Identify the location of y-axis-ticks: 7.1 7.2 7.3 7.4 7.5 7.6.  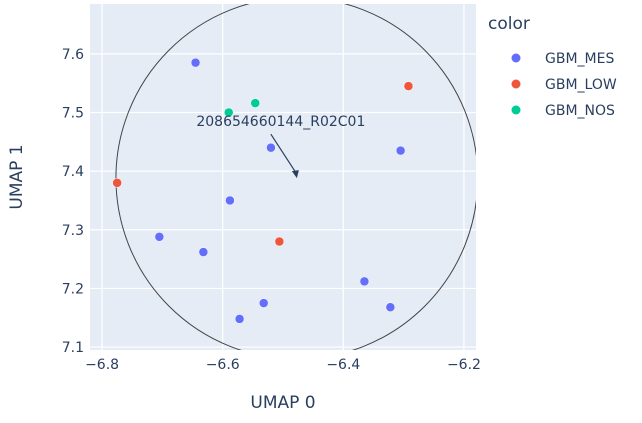
(73, 201).